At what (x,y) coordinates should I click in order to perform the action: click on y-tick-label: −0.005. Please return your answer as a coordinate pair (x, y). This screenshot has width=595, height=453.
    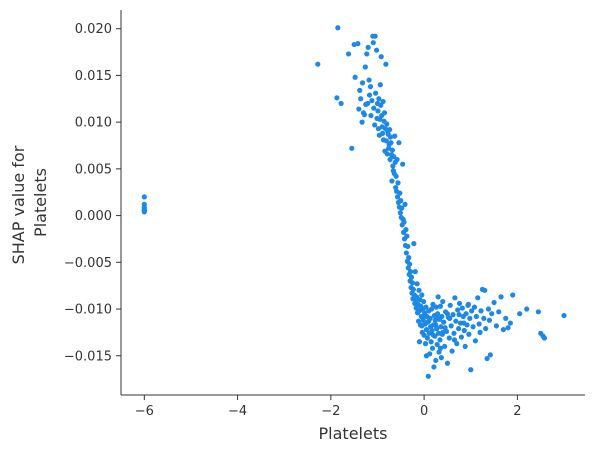
    Looking at the image, I should click on (88, 263).